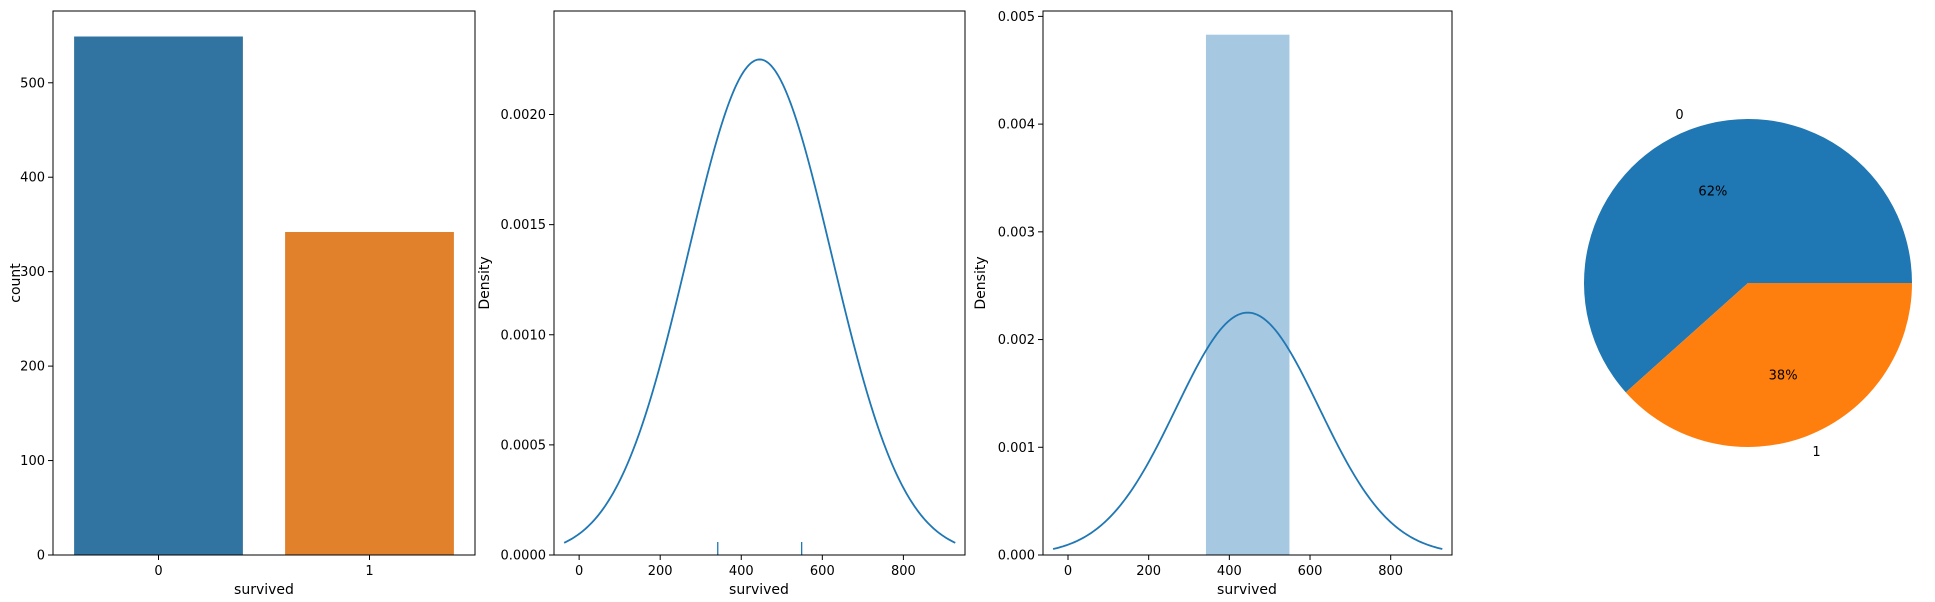 The image size is (1935, 602). I want to click on histogram-bar, so click(1247, 294).